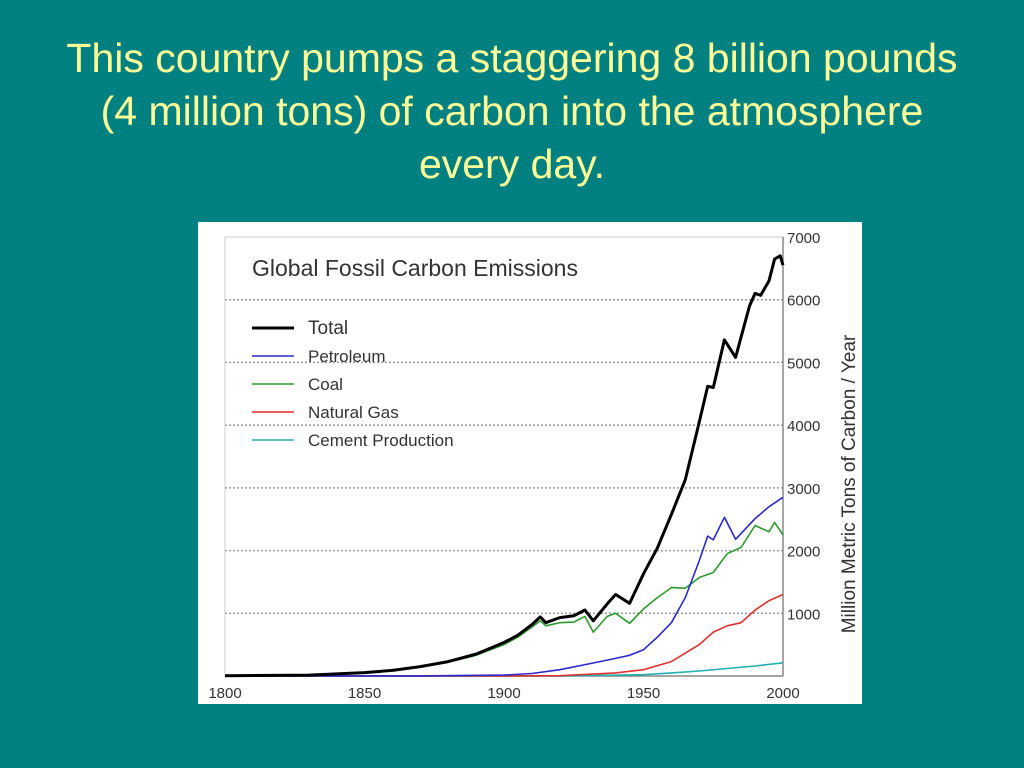  What do you see at coordinates (643, 693) in the screenshot?
I see `x-tick-label: 1950` at bounding box center [643, 693].